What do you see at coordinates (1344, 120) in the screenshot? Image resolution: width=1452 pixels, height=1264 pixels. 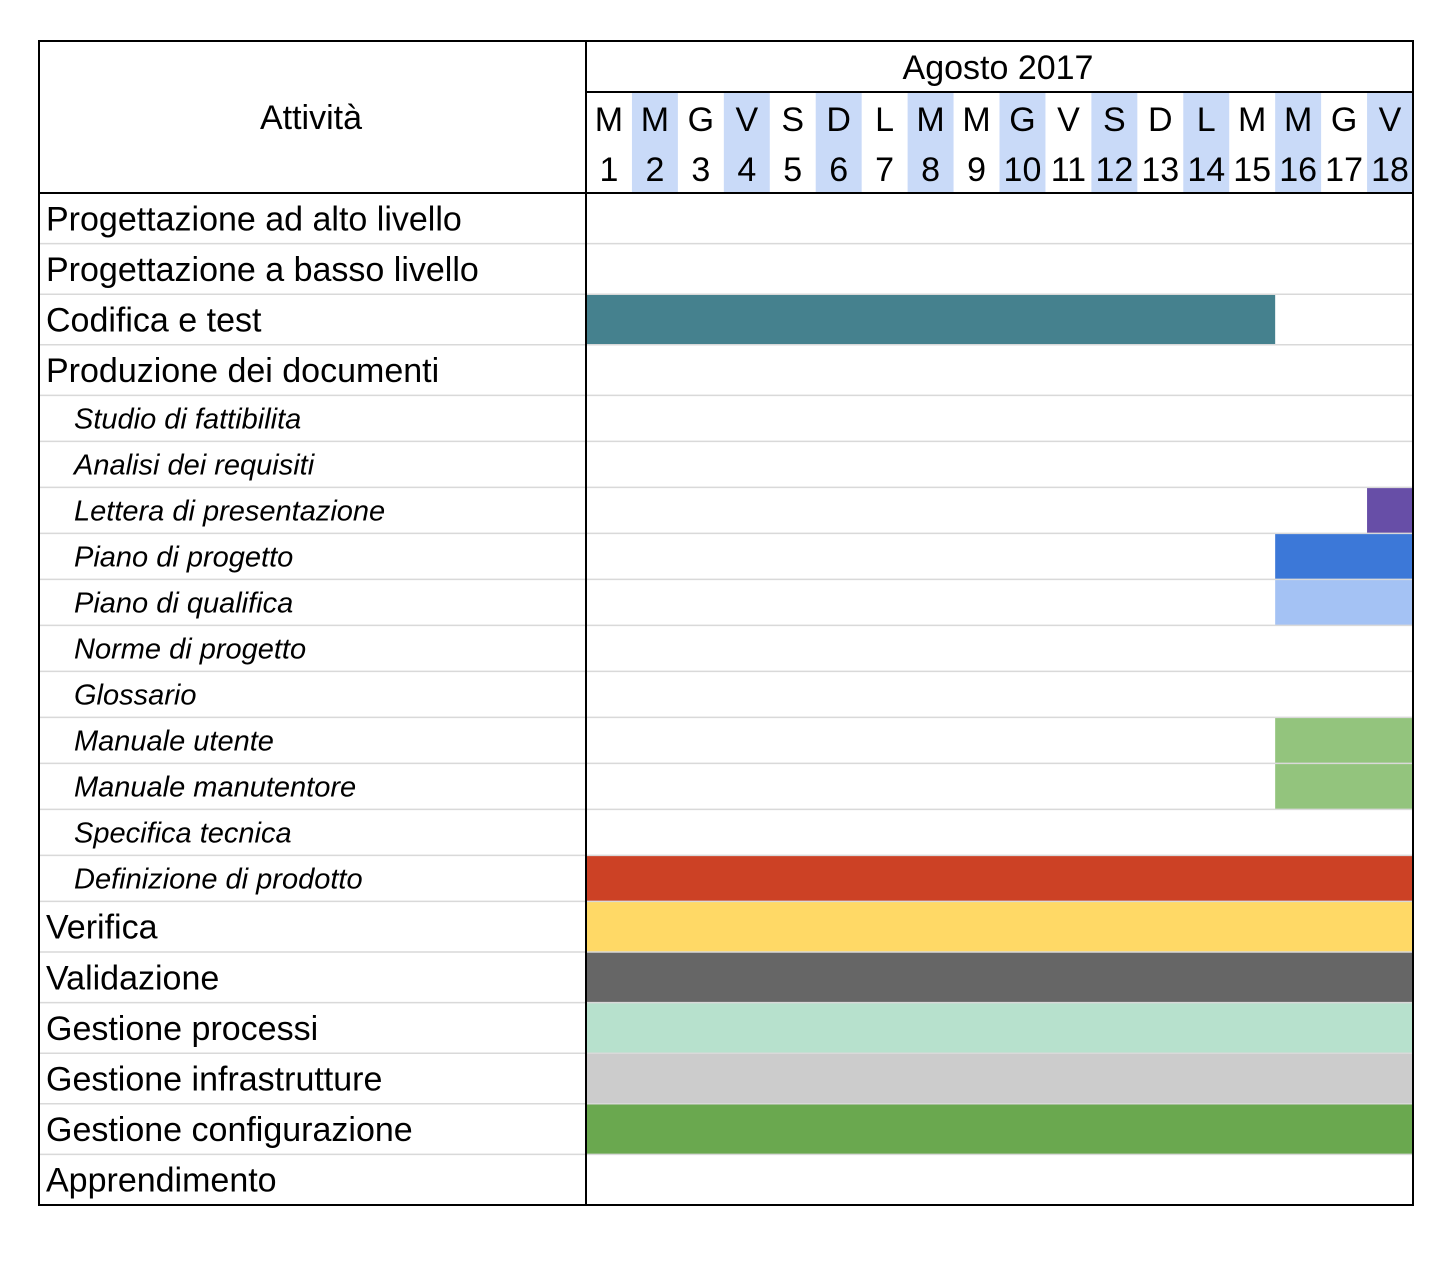 I see `day-letter-17: G` at bounding box center [1344, 120].